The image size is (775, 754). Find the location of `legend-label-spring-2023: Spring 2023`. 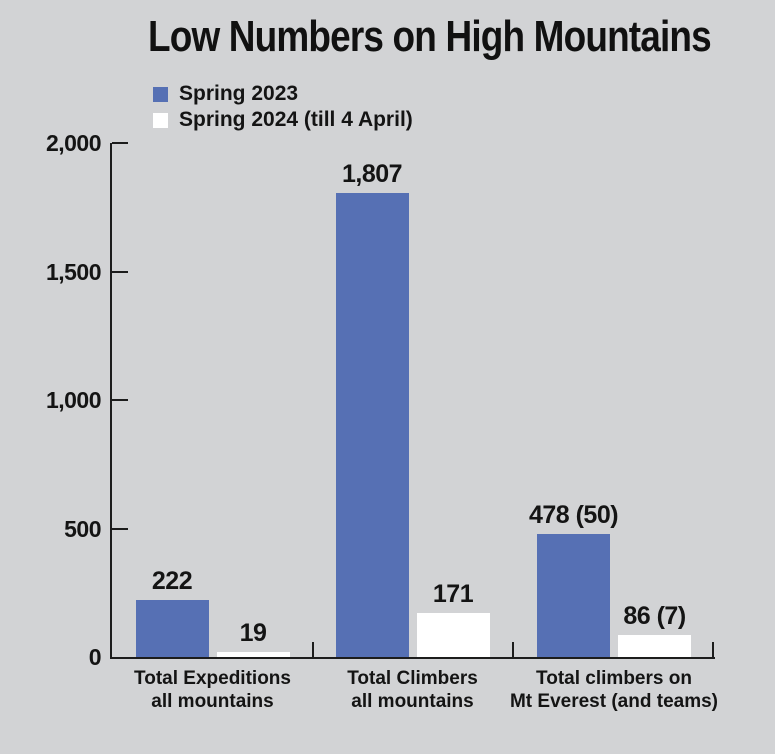

legend-label-spring-2023: Spring 2023 is located at coordinates (239, 93).